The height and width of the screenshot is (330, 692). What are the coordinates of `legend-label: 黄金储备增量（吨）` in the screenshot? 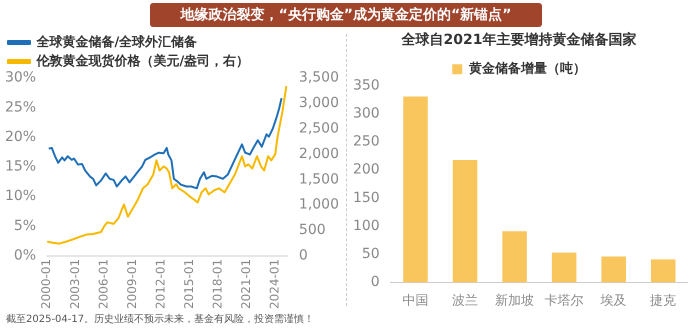 It's located at (527, 69).